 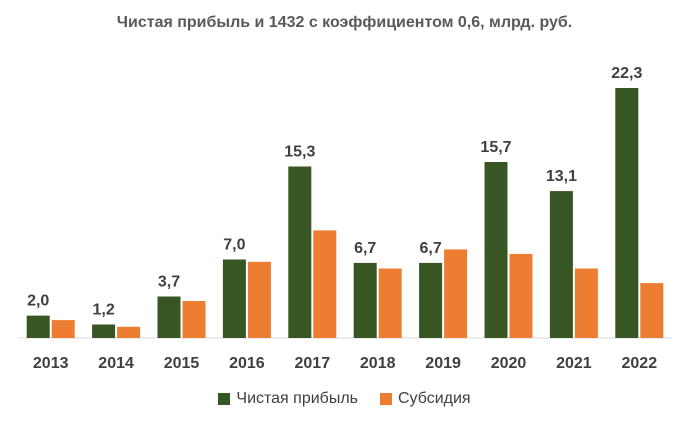 I want to click on legend-item-profit: Чистая прибыль, so click(x=288, y=399).